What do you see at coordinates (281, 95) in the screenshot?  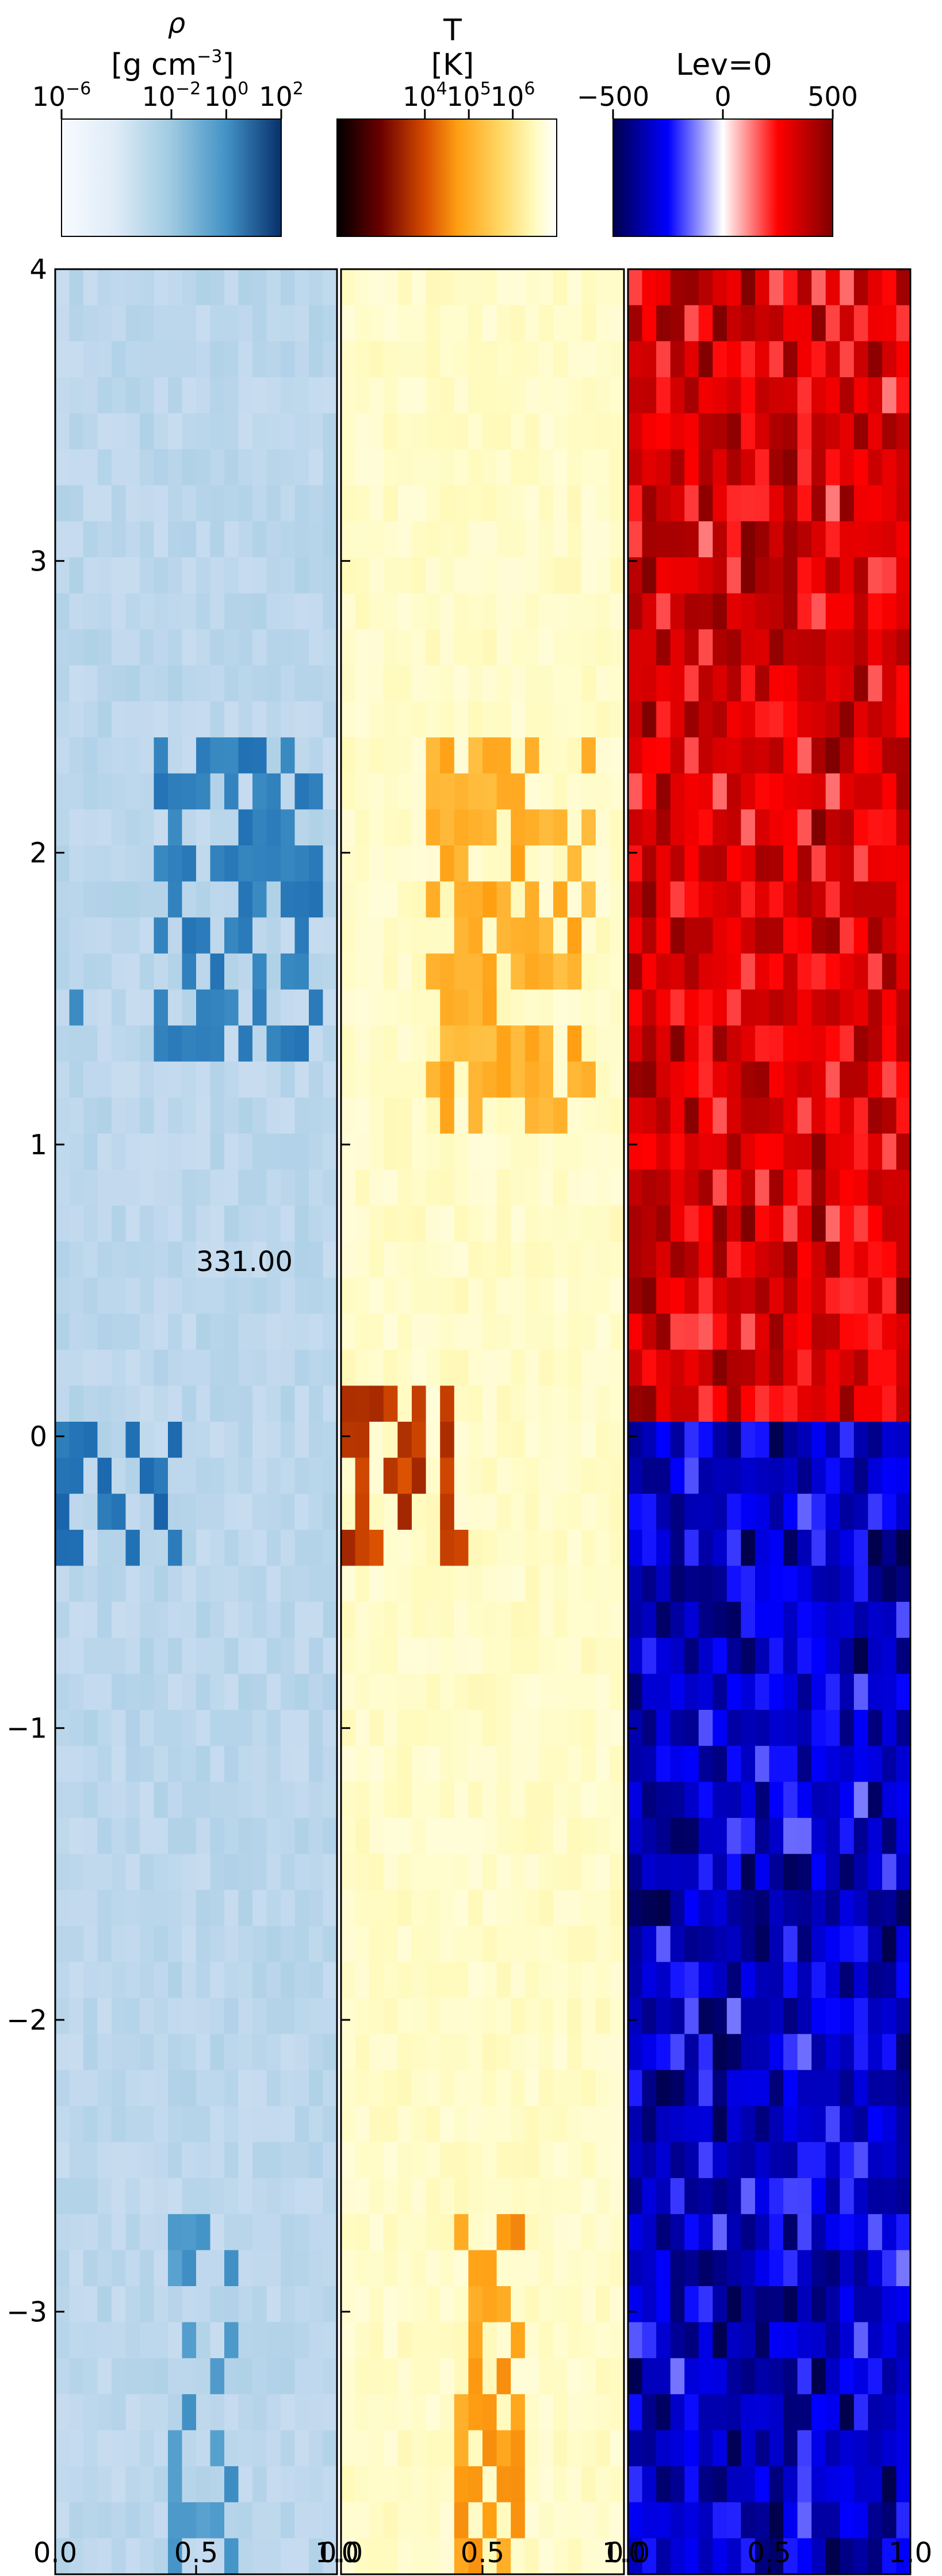 I see `colorbar-tick-label: 102` at bounding box center [281, 95].